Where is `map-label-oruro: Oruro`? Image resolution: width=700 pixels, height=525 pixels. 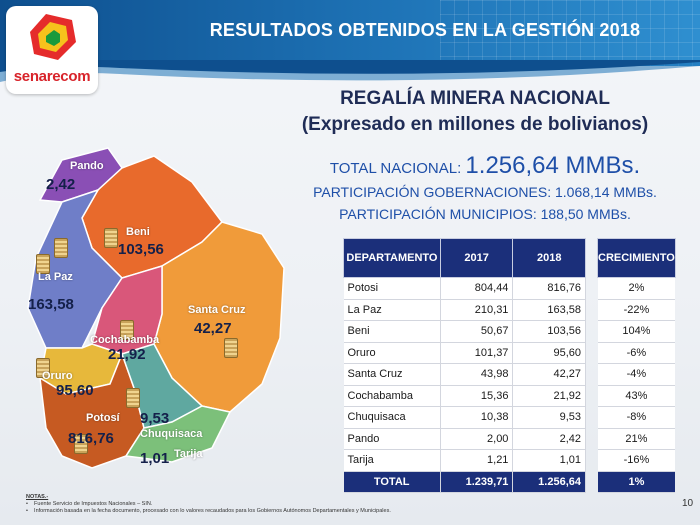
map-label-oruro: Oruro is located at coordinates (57, 376).